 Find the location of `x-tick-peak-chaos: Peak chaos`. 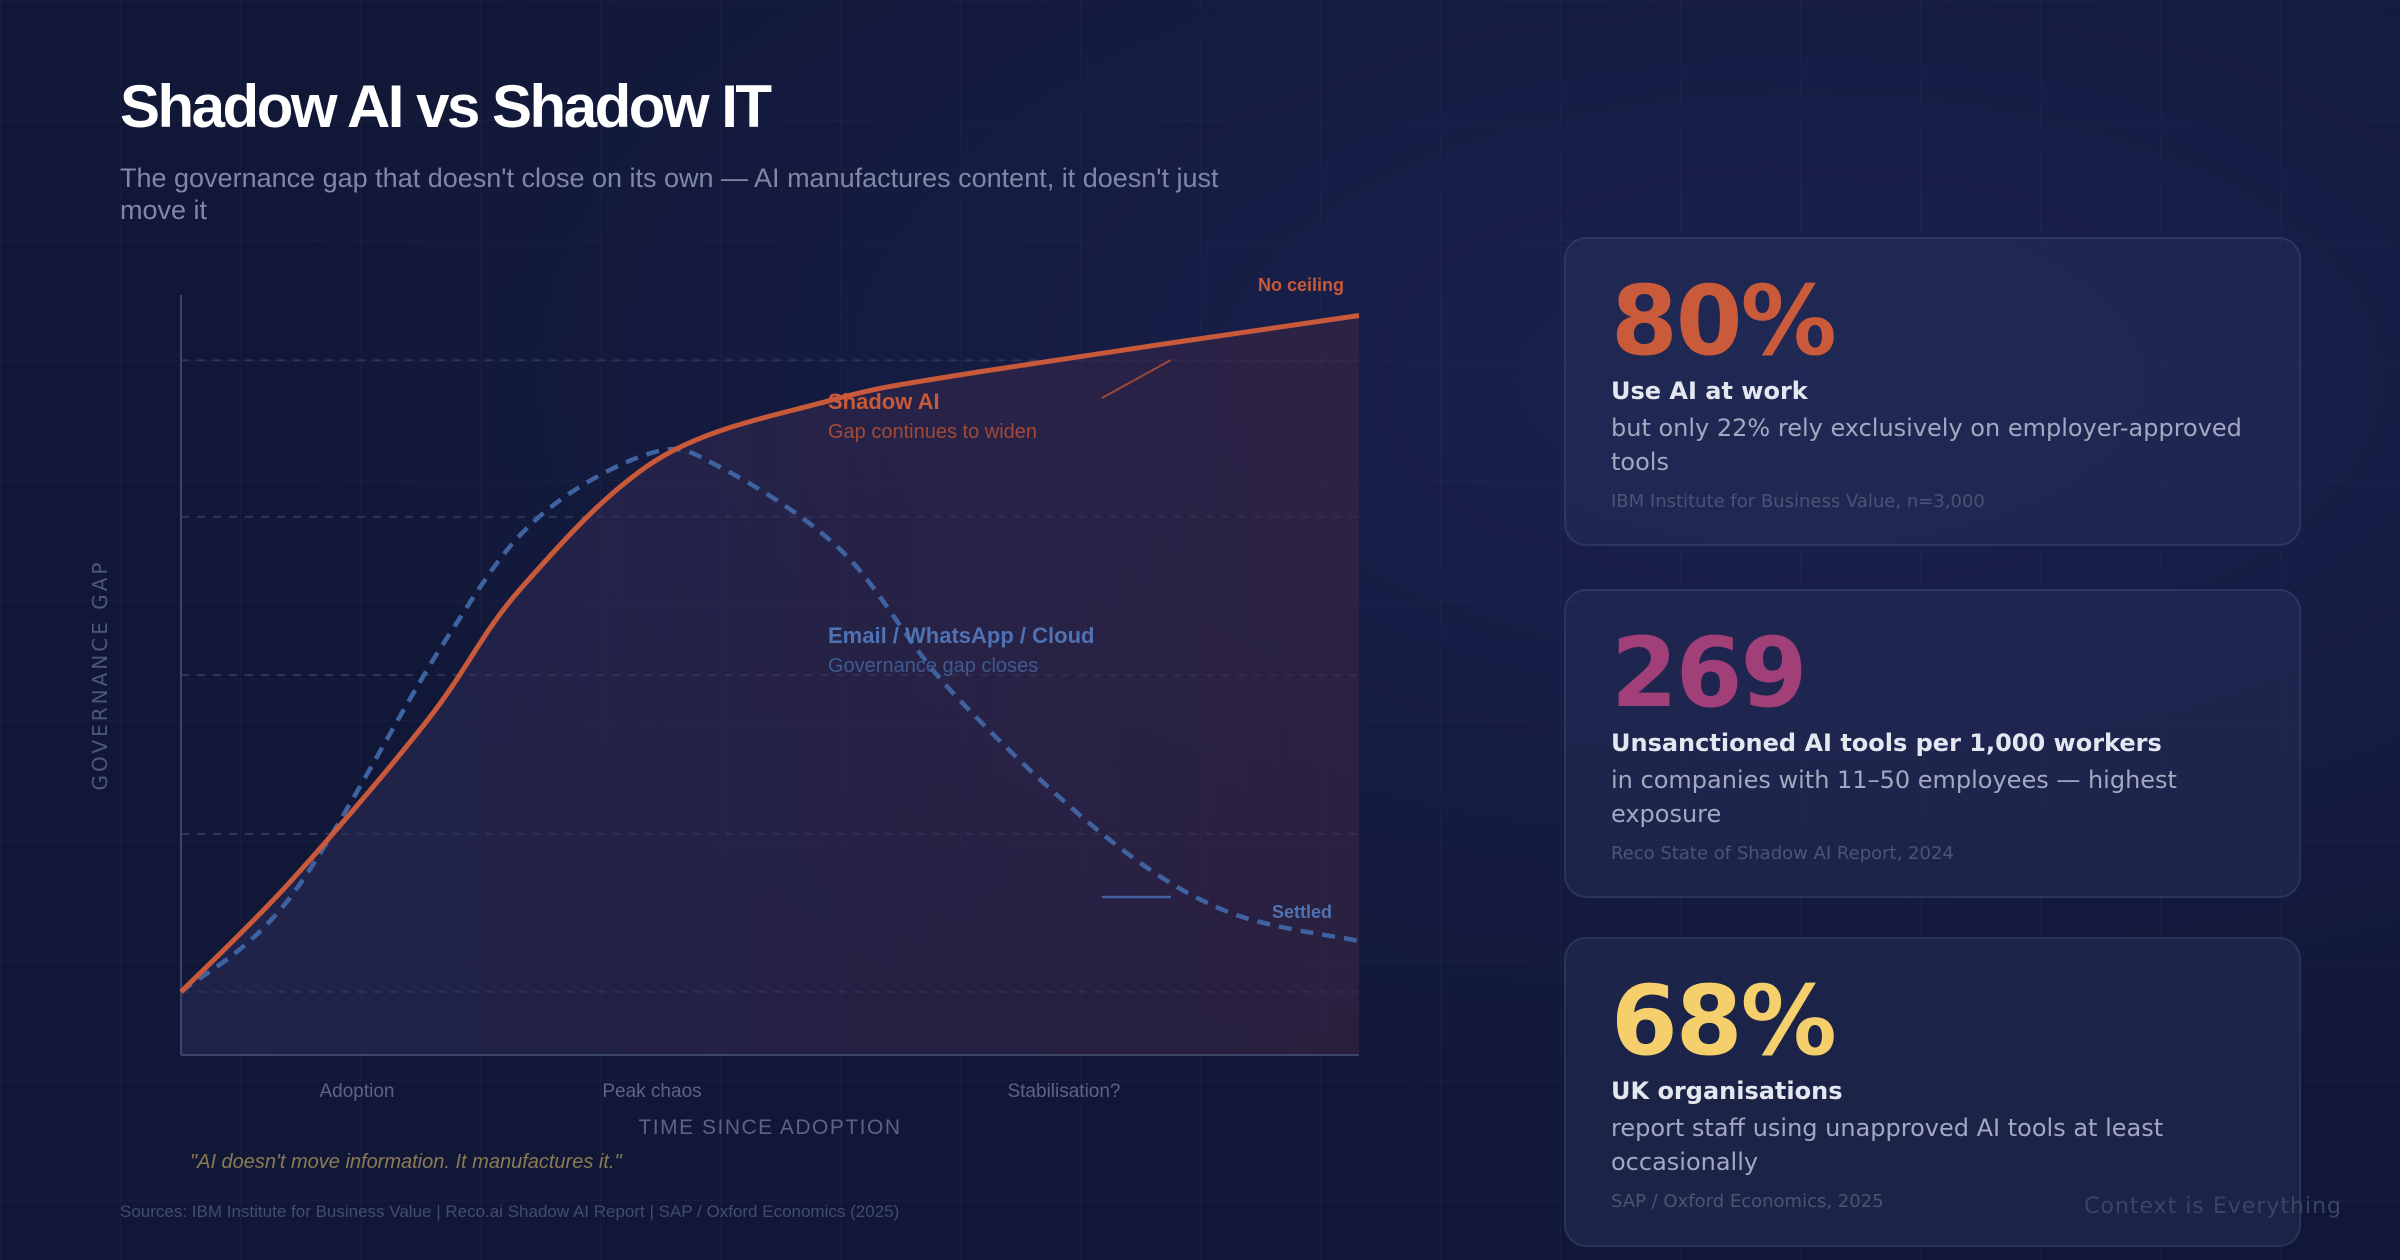

x-tick-peak-chaos: Peak chaos is located at coordinates (652, 1091).